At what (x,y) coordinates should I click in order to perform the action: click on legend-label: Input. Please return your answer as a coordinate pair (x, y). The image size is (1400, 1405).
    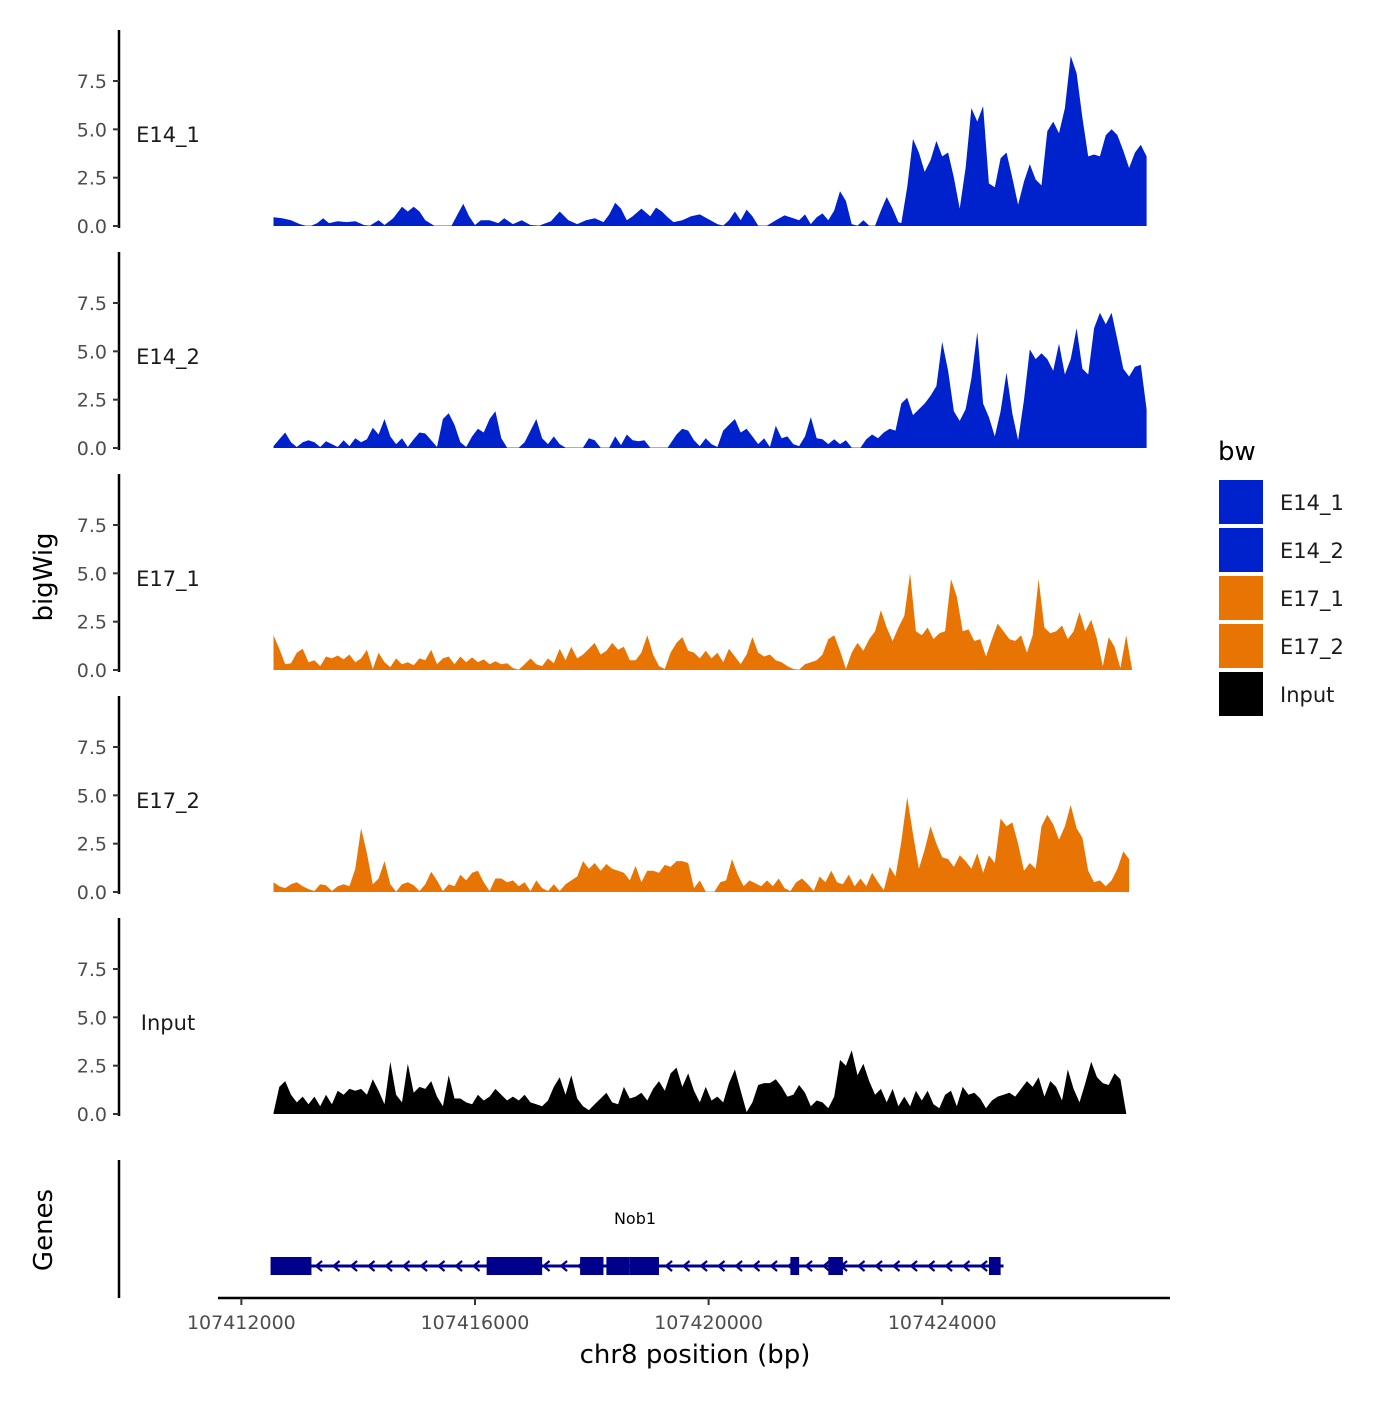
    Looking at the image, I should click on (1307, 695).